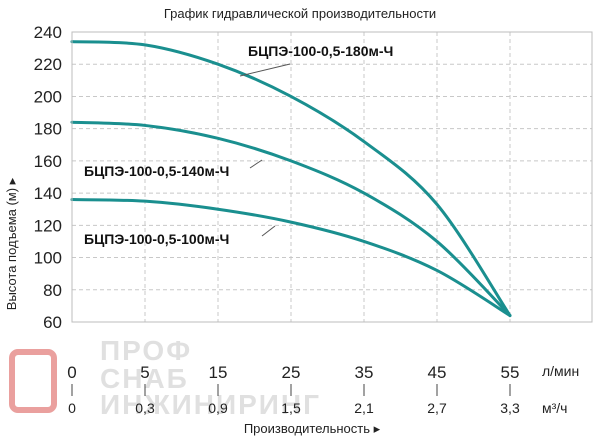 The height and width of the screenshot is (439, 600). I want to click on x-tick-m3h-3: 1,5, so click(291, 408).